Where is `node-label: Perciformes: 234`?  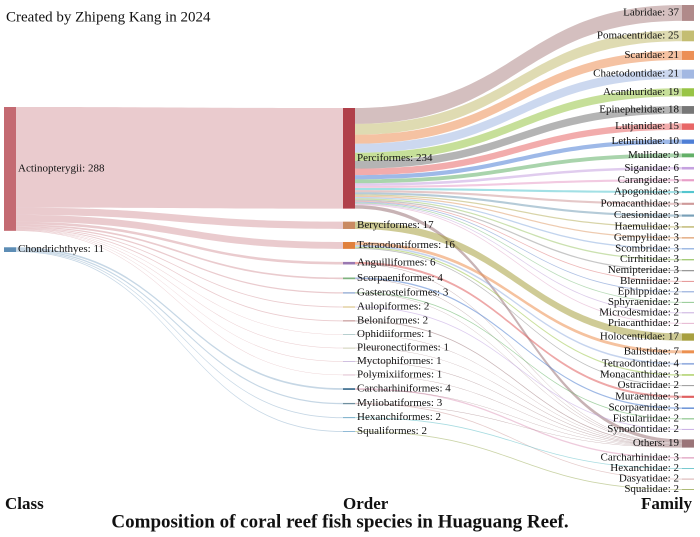
node-label: Perciformes: 234 is located at coordinates (395, 158).